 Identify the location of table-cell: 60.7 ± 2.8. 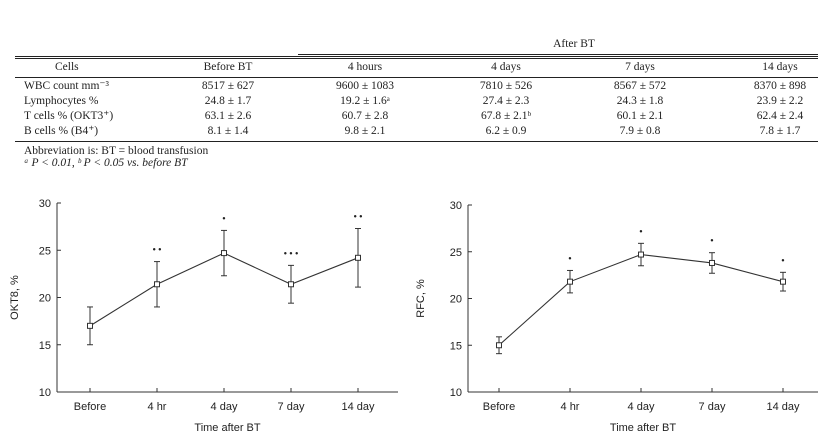
(365, 116).